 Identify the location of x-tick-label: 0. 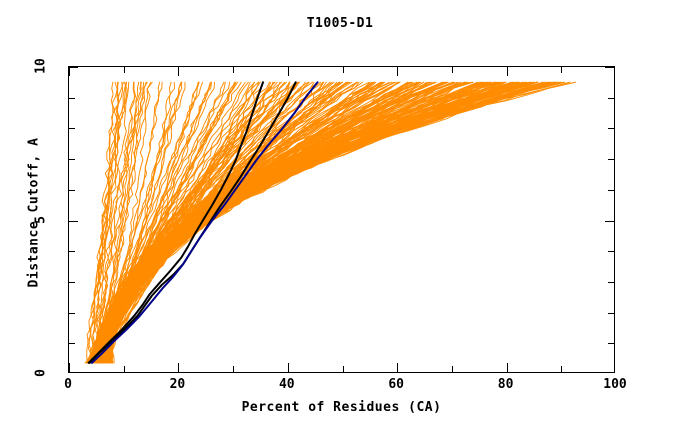
(68, 384).